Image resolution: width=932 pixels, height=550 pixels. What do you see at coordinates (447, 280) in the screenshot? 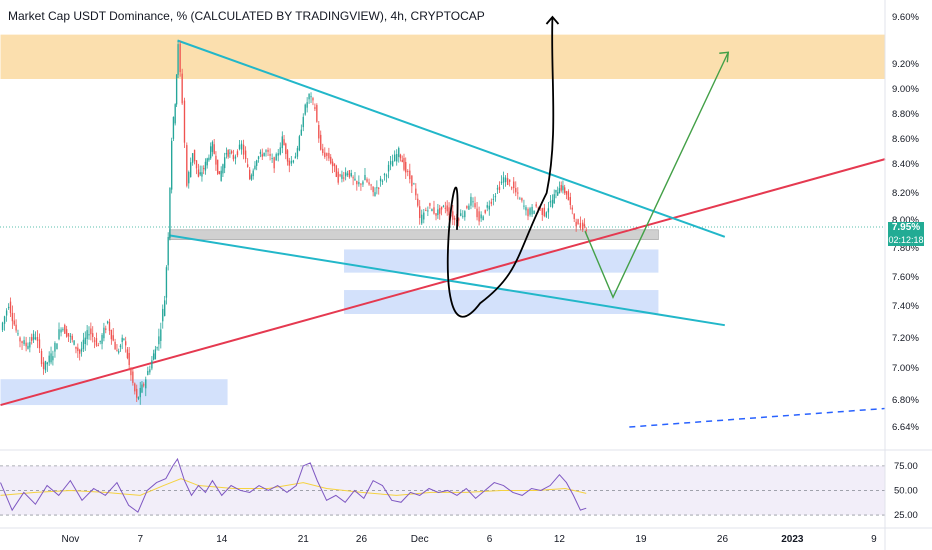
I see `channel-lower-line` at bounding box center [447, 280].